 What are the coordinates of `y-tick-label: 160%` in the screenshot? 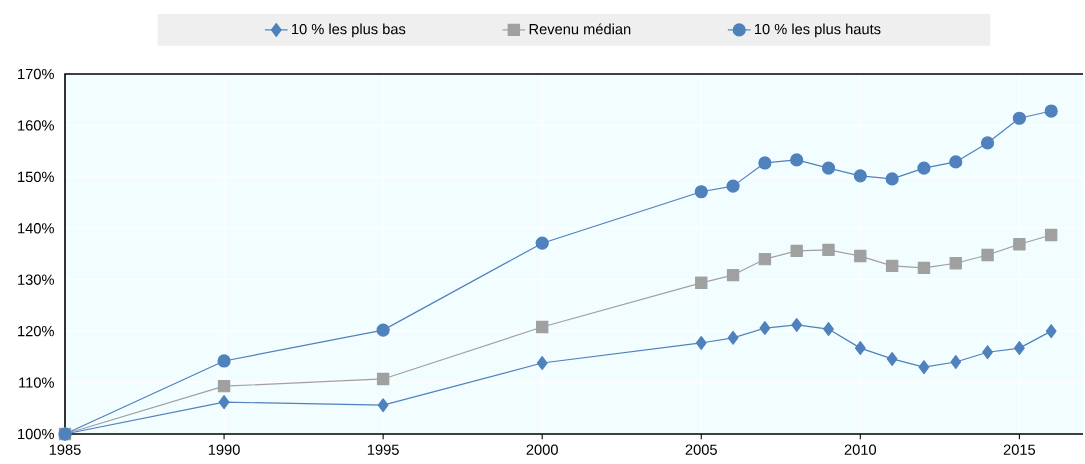 It's located at (36, 125).